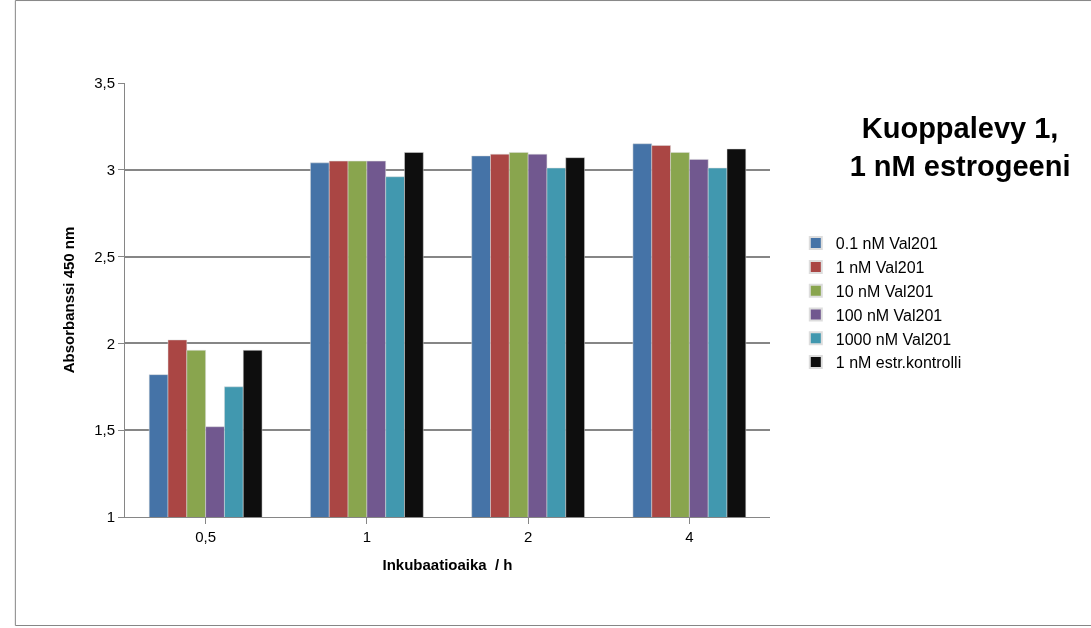 This screenshot has height=628, width=1091. I want to click on legend-label: 1 nM Val201, so click(880, 268).